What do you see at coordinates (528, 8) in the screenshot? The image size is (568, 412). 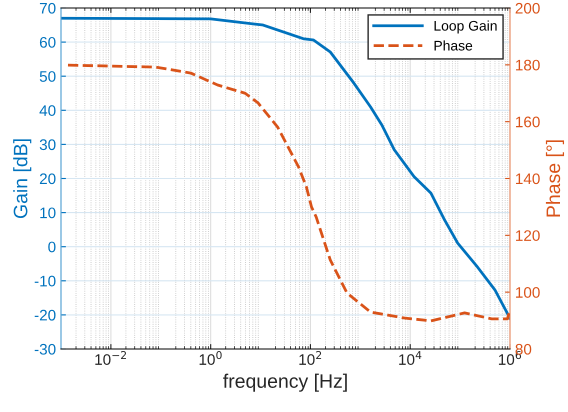 I see `y2-tick-label: 200` at bounding box center [528, 8].